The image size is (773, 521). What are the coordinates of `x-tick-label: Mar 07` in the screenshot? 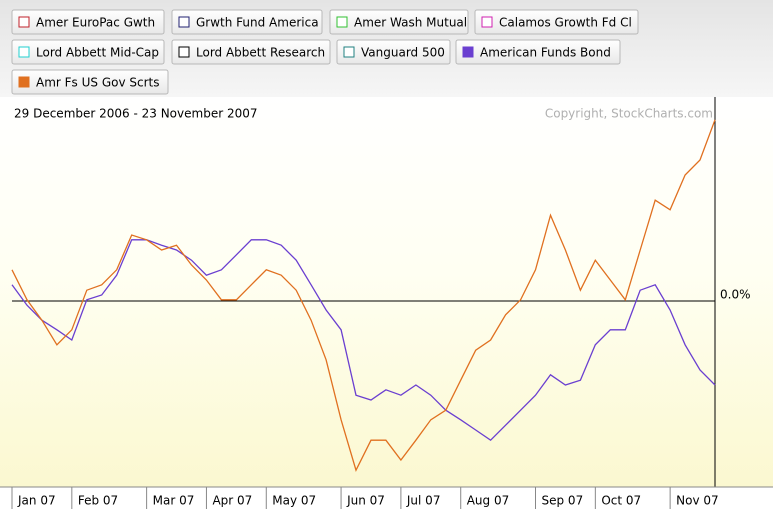 It's located at (174, 501).